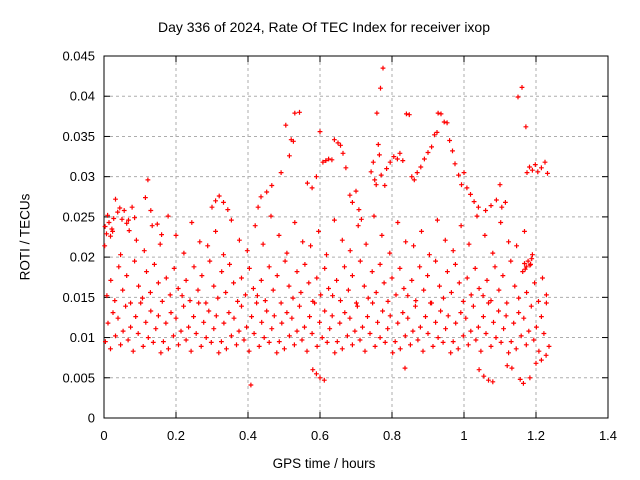  Describe the element at coordinates (608, 435) in the screenshot. I see `x-tick-label: 1.4` at that location.